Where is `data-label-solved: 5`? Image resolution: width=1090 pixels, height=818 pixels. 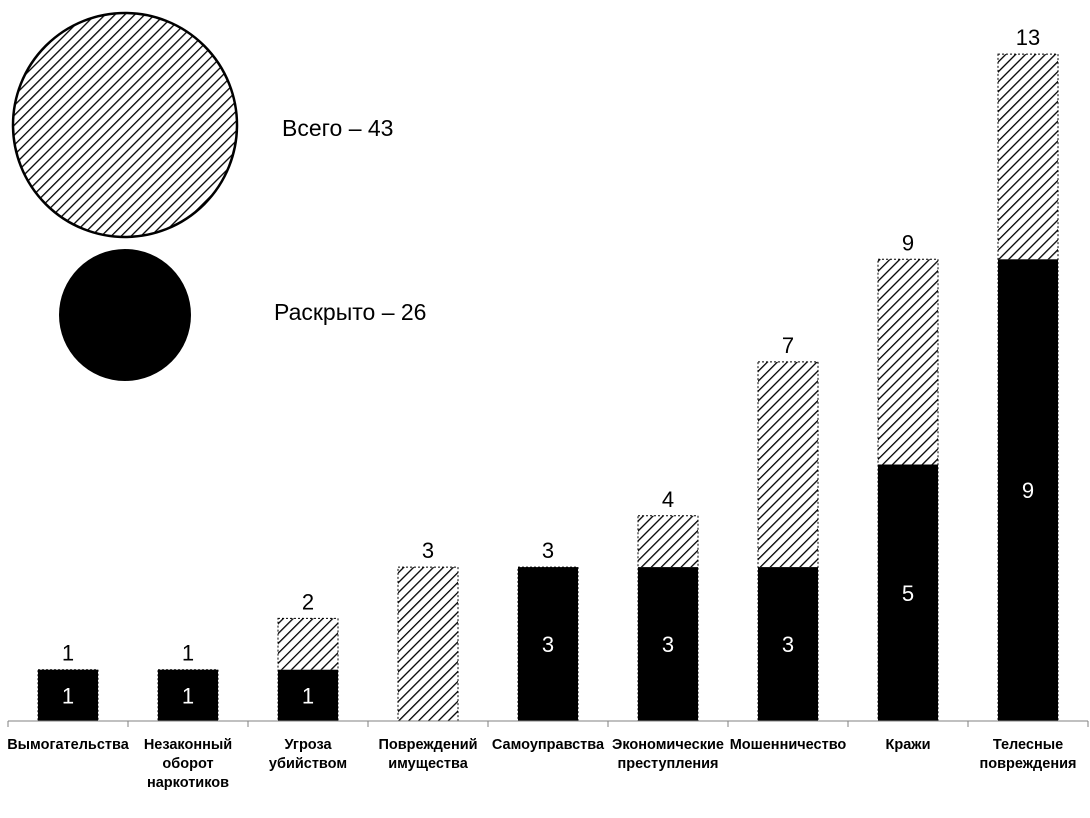
data-label-solved: 5 is located at coordinates (908, 593).